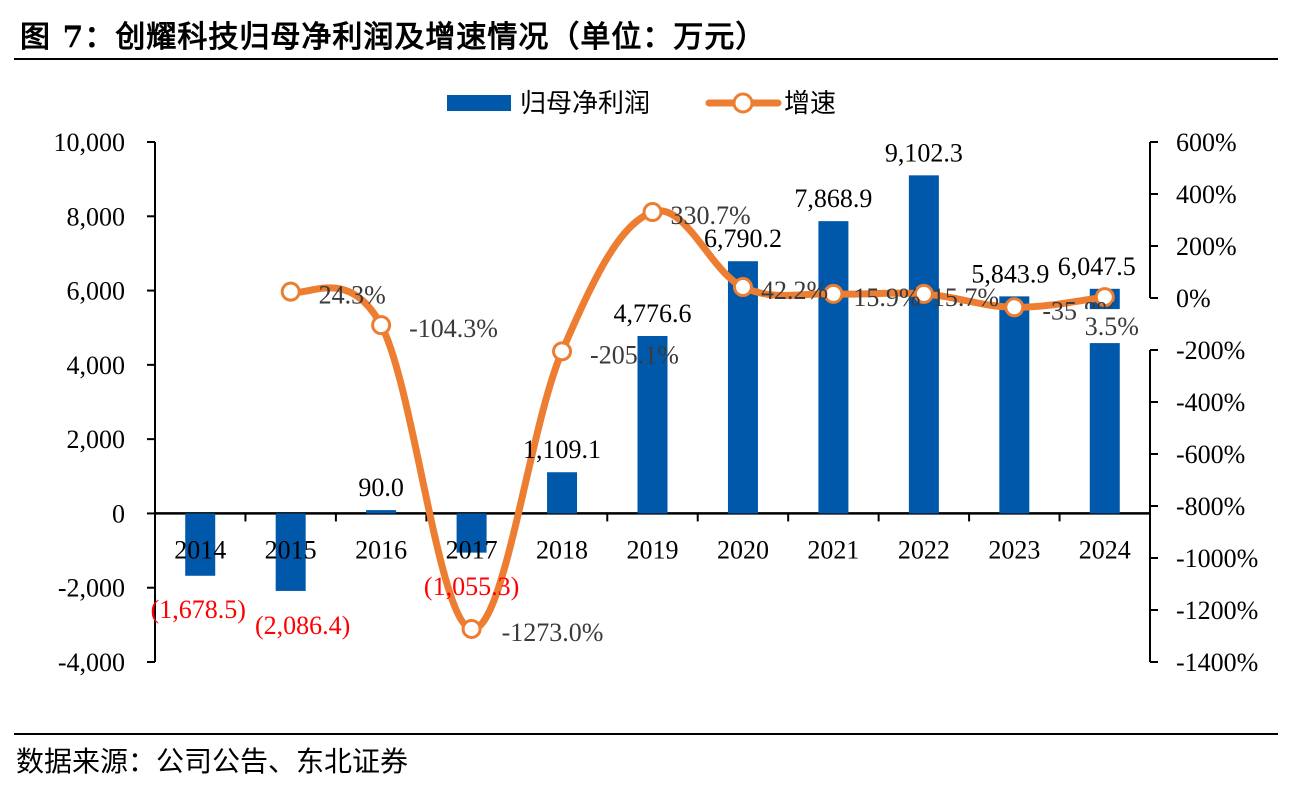 The width and height of the screenshot is (1292, 786). Describe the element at coordinates (810, 104) in the screenshot. I see `legend-line-label: 增速` at that location.